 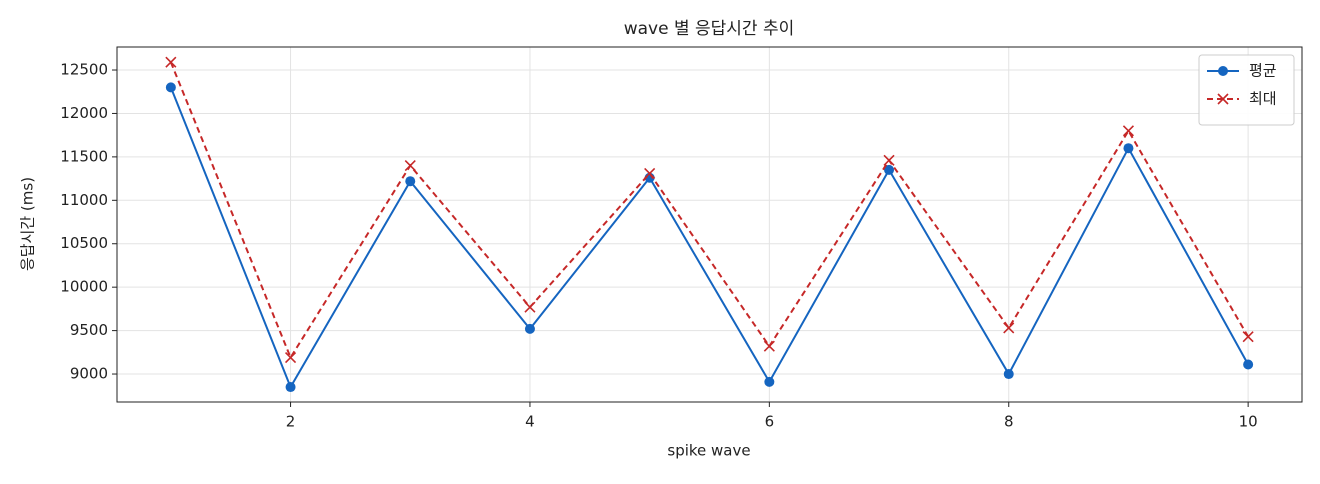 I want to click on y-tick-label: 11000, so click(x=84, y=200).